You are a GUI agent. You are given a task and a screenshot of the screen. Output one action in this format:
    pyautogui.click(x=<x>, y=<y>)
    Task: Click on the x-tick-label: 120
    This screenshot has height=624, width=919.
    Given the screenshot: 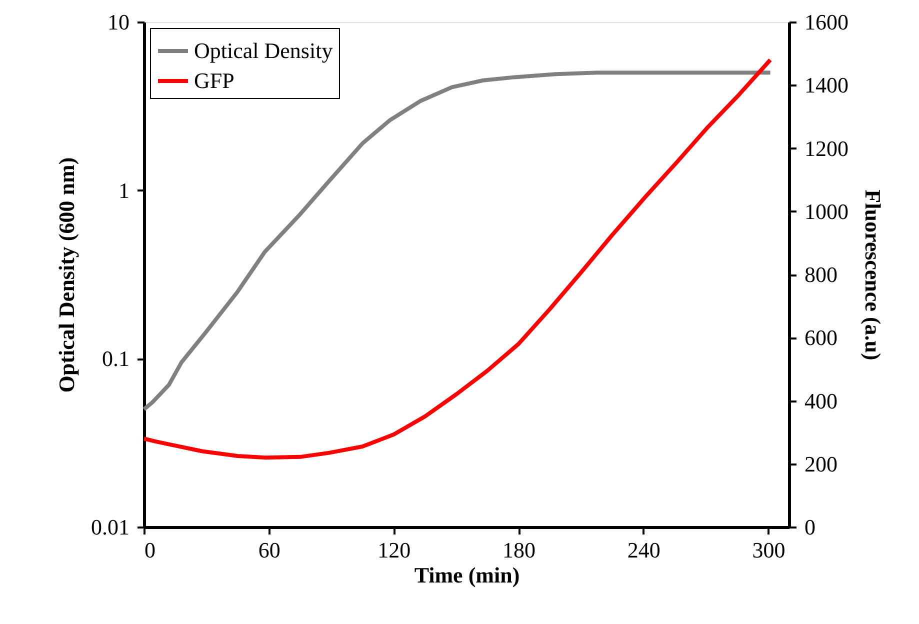 What is the action you would take?
    pyautogui.click(x=394, y=550)
    